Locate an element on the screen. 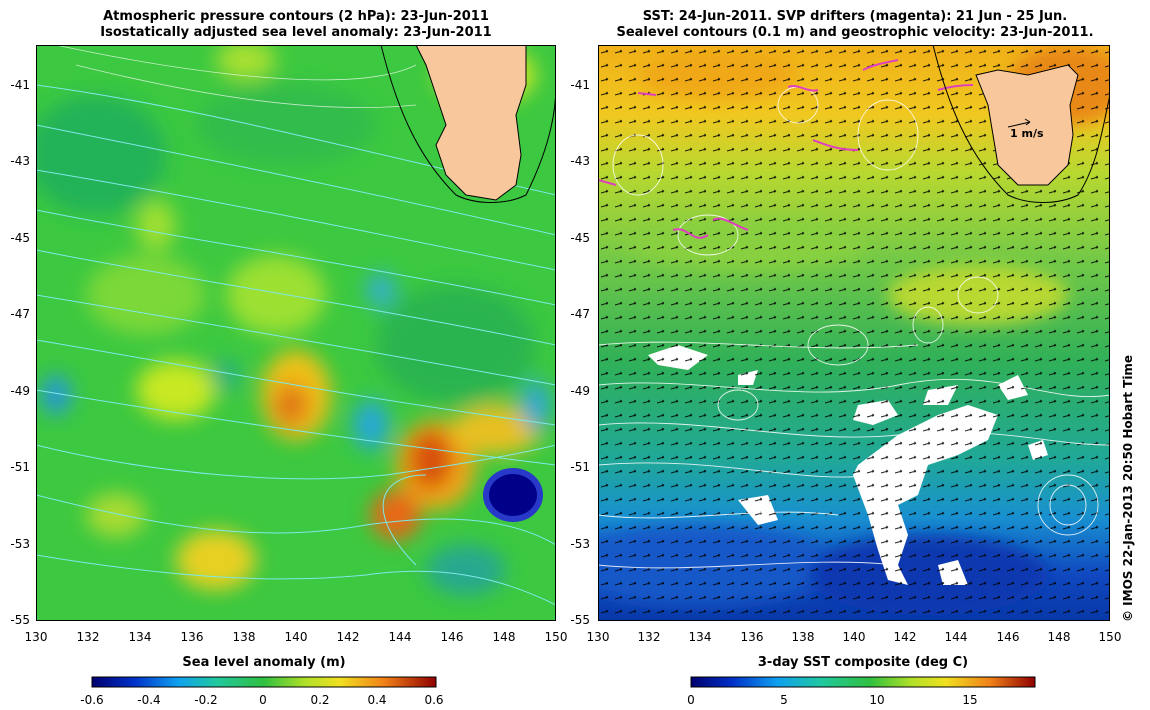 The width and height of the screenshot is (1150, 710). left-xtick: 138 is located at coordinates (244, 637).